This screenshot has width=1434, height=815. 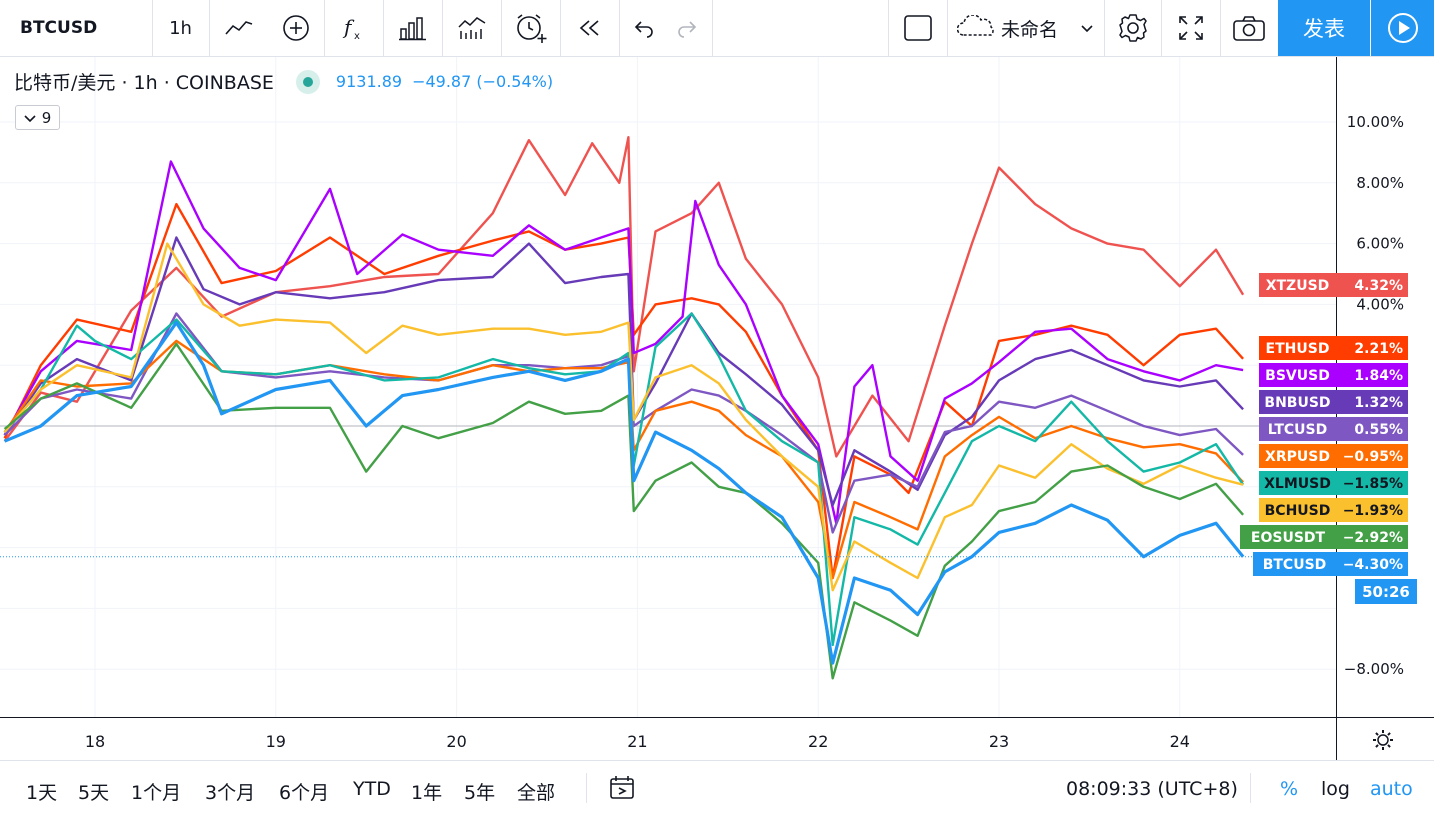 I want to click on alert-clock-icon, so click(x=530, y=28).